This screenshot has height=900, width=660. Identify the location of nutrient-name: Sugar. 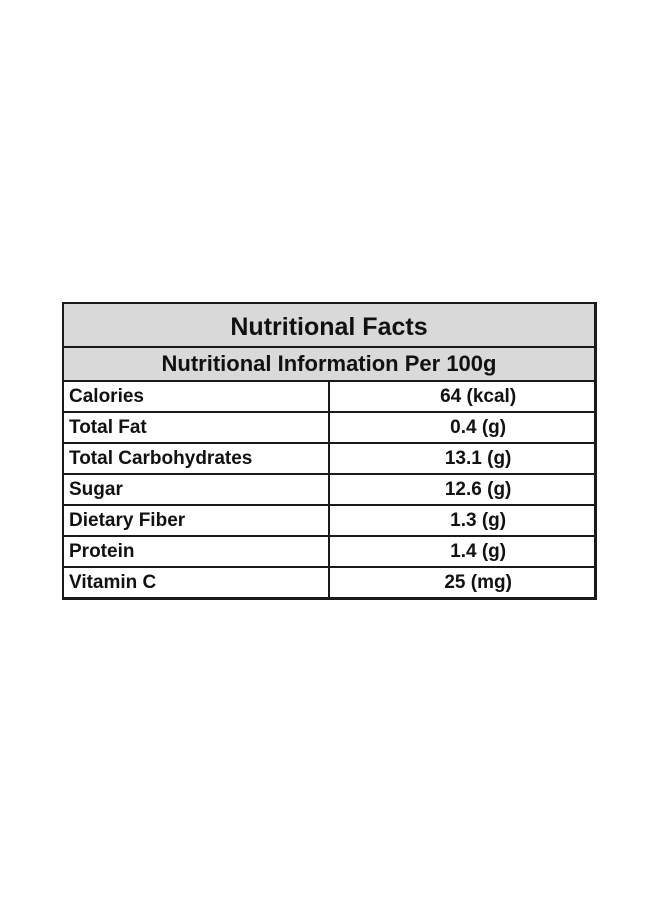
(196, 489).